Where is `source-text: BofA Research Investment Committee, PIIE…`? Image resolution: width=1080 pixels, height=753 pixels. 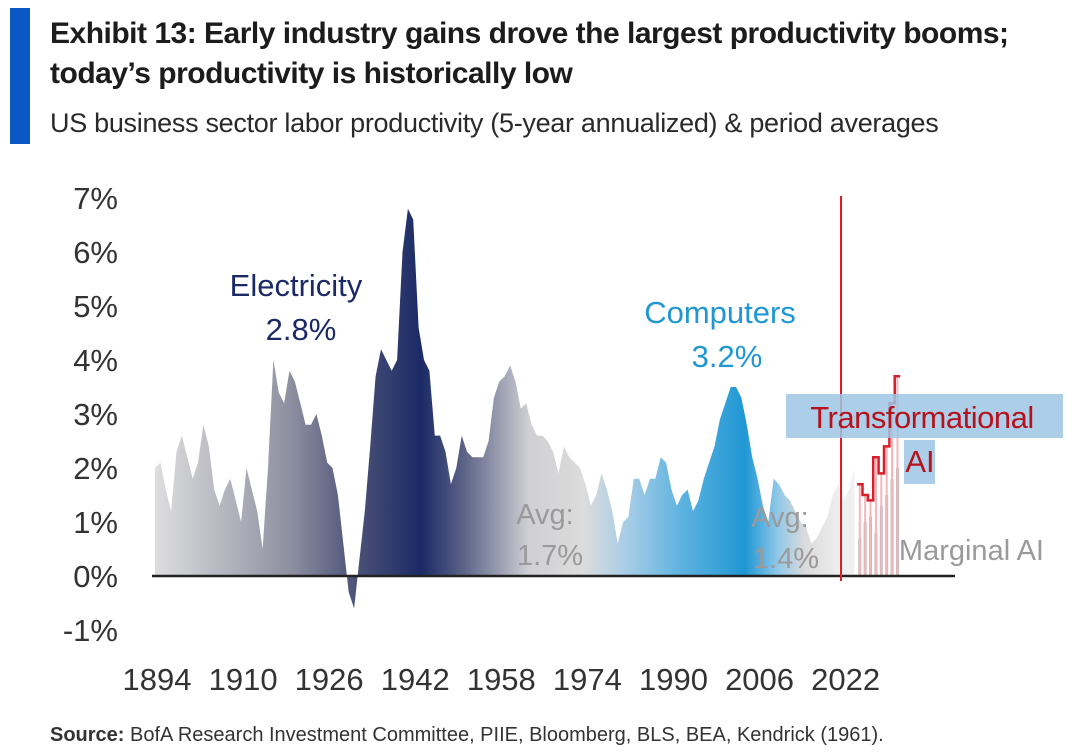
source-text: BofA Research Investment Committee, PIIE… is located at coordinates (507, 735).